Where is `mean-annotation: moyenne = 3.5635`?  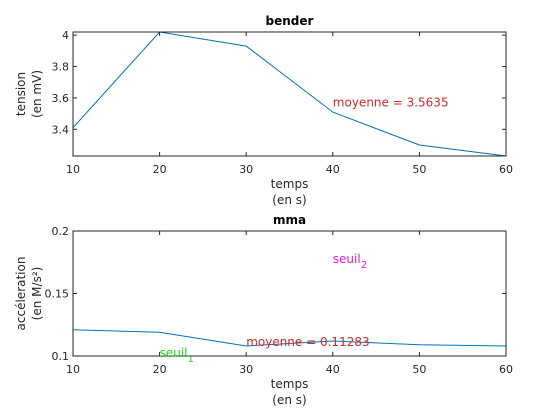
mean-annotation: moyenne = 3.5635 is located at coordinates (391, 103).